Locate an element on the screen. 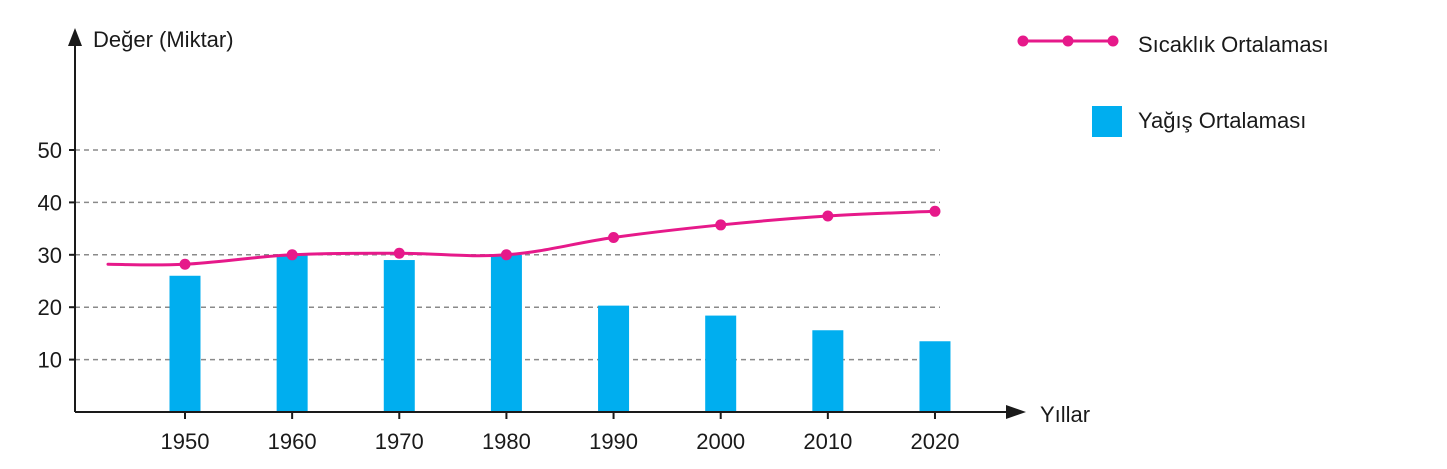 Image resolution: width=1447 pixels, height=469 pixels. line-series is located at coordinates (523, 237).